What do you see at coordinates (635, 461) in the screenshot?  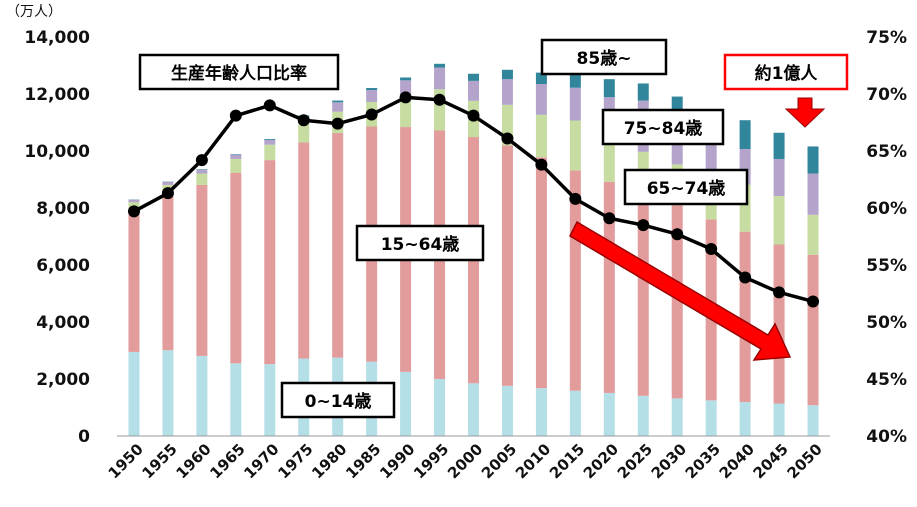 I see `x-tick-label: 2025` at bounding box center [635, 461].